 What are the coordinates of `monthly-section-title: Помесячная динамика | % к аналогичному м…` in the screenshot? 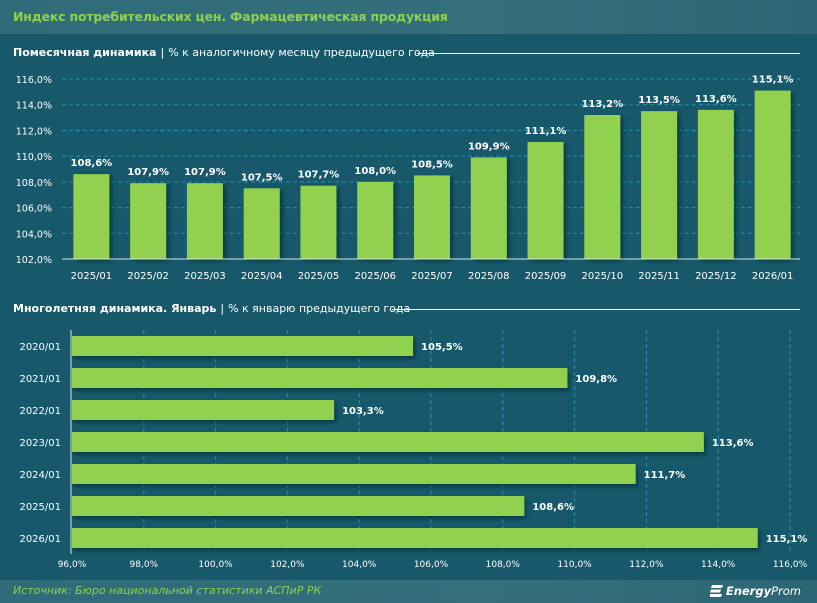 It's located at (224, 52).